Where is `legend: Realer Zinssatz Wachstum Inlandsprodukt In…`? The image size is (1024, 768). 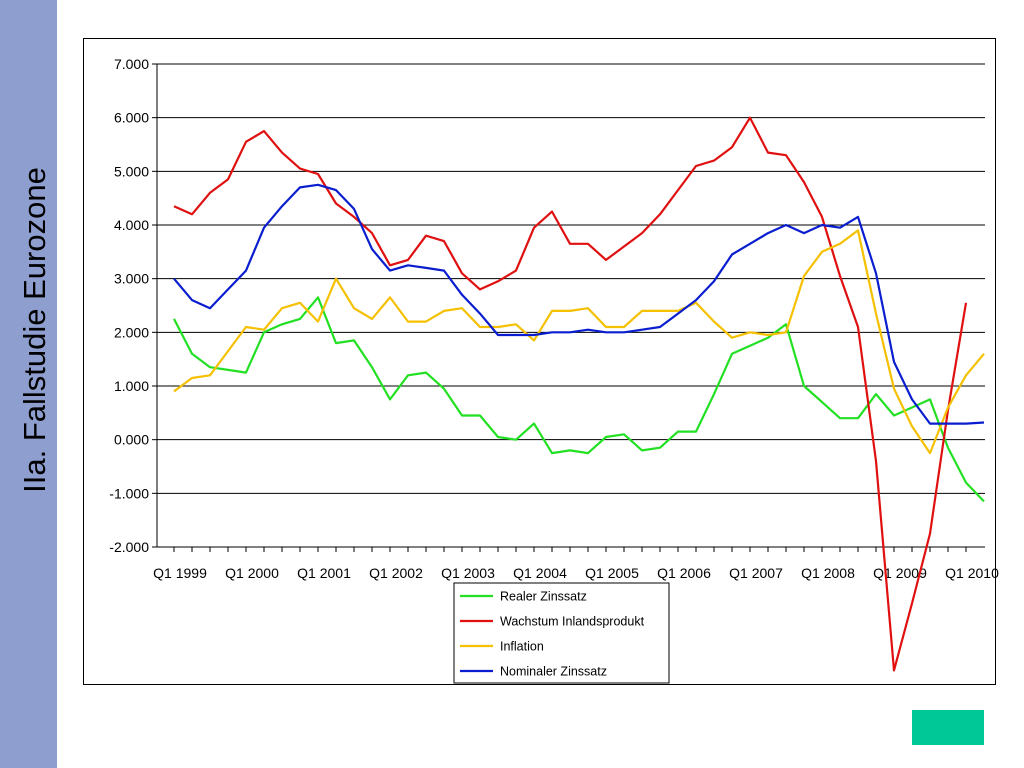 legend: Realer Zinssatz Wachstum Inlandsprodukt In… is located at coordinates (561, 633).